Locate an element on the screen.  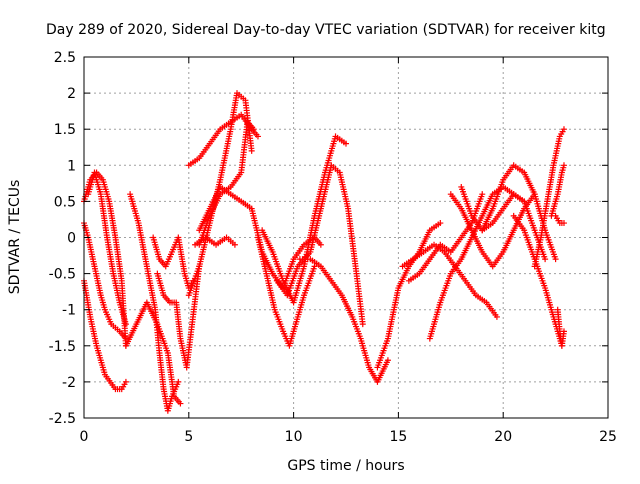
y-tick-label: 0 is located at coordinates (71, 239).